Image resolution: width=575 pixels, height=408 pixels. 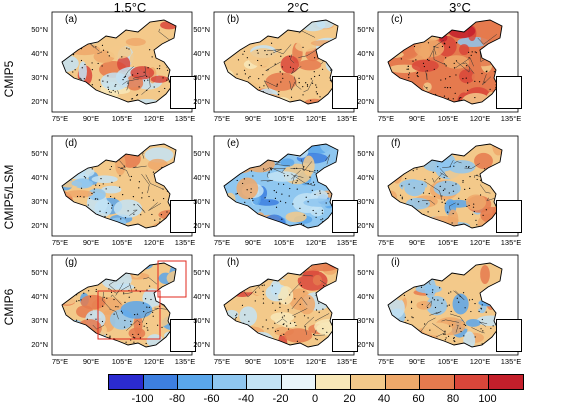 What do you see at coordinates (253, 118) in the screenshot?
I see `longitude-label: 90°E` at bounding box center [253, 118].